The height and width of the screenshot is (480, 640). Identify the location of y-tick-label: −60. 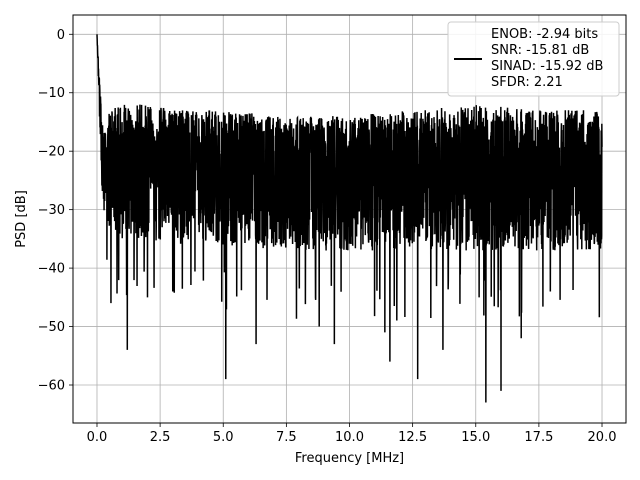
(51, 386).